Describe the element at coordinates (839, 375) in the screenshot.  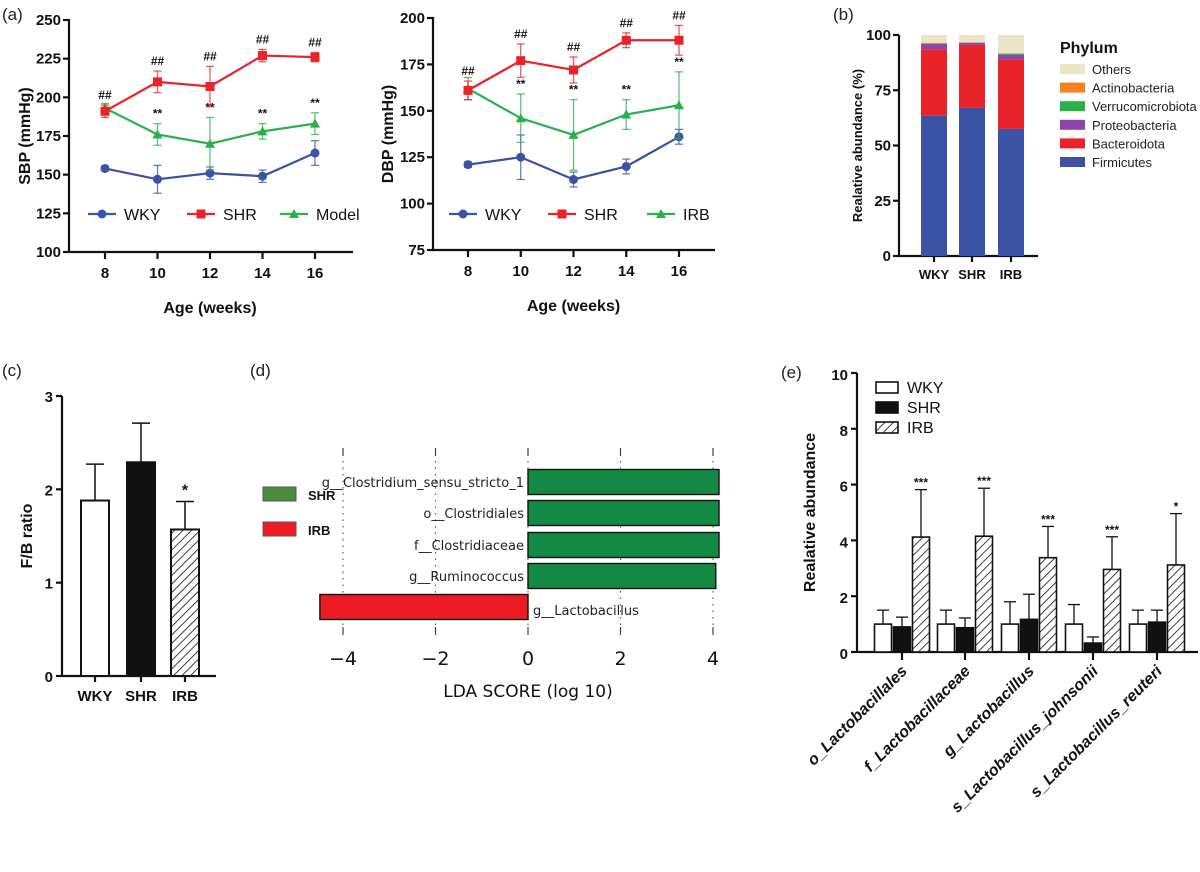
I see `y-tick-label: 10` at that location.